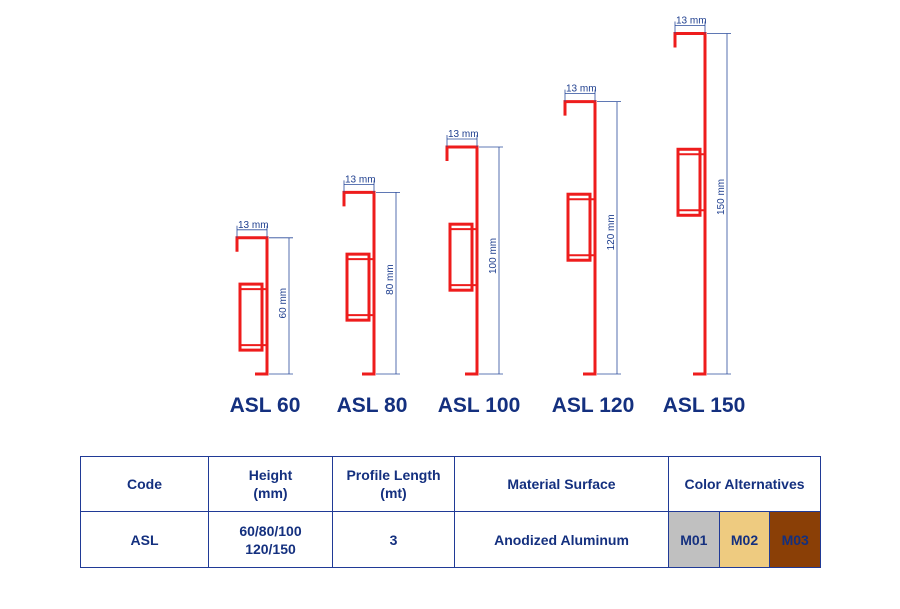  What do you see at coordinates (144, 539) in the screenshot?
I see `cell-code: ASL` at bounding box center [144, 539].